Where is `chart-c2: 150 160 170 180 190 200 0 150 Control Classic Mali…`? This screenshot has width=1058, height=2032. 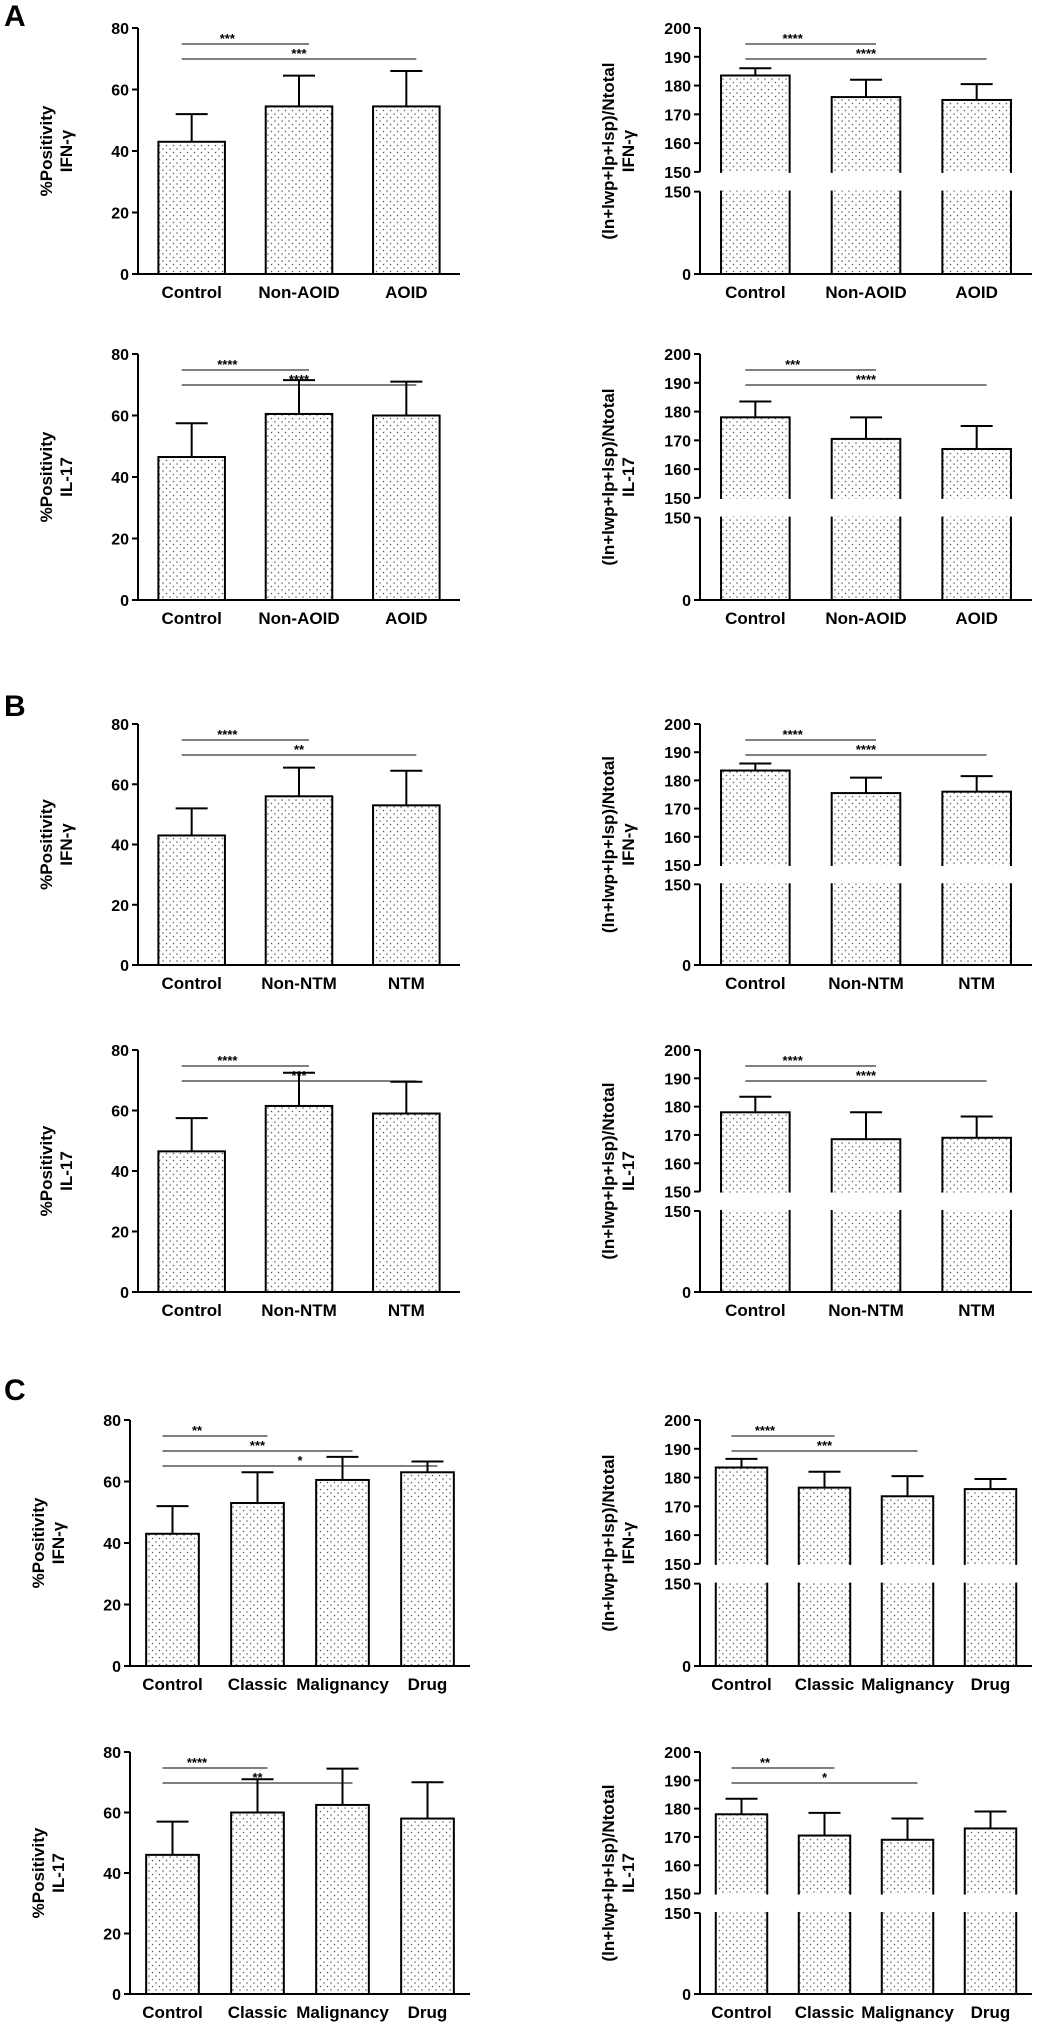
chart-c2: 150 160 170 180 190 200 0 150 Control Classic Mali… is located at coordinates (816, 1553).